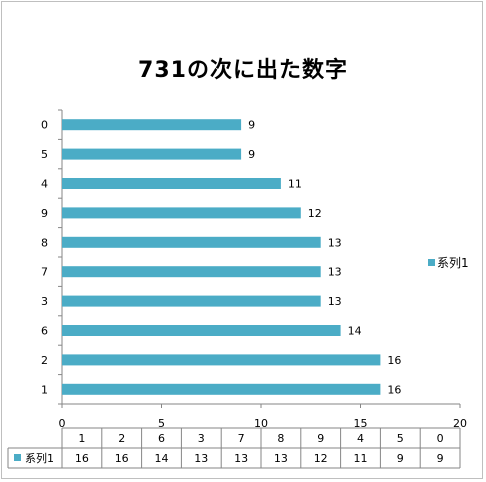 Image resolution: width=486 pixels, height=482 pixels. Describe the element at coordinates (261, 423) in the screenshot. I see `x-tick-label-10: 10` at that location.